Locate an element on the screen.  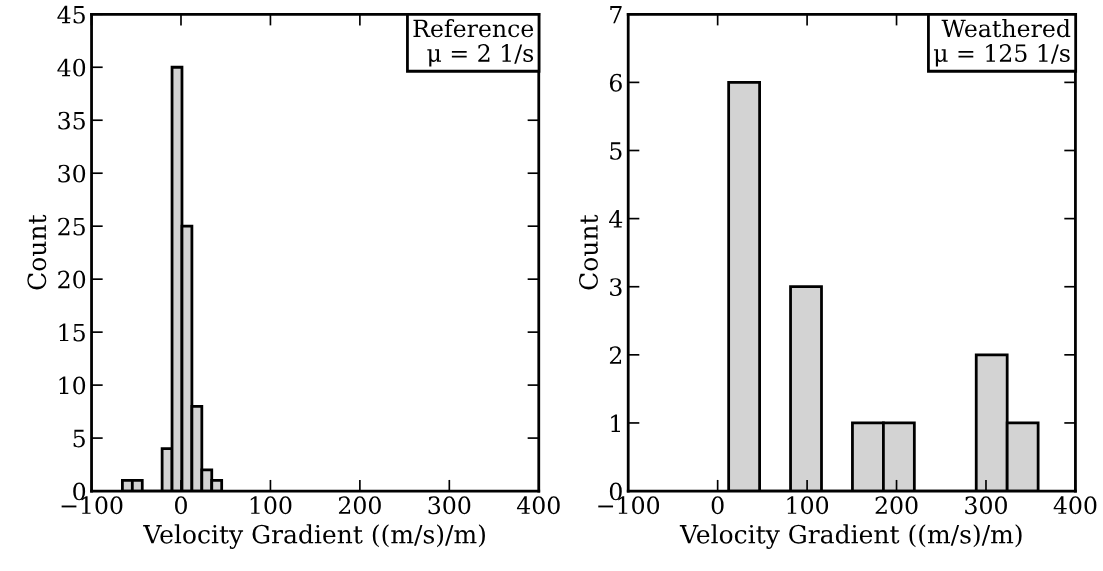
y-tick-label: 7 is located at coordinates (616, 15).